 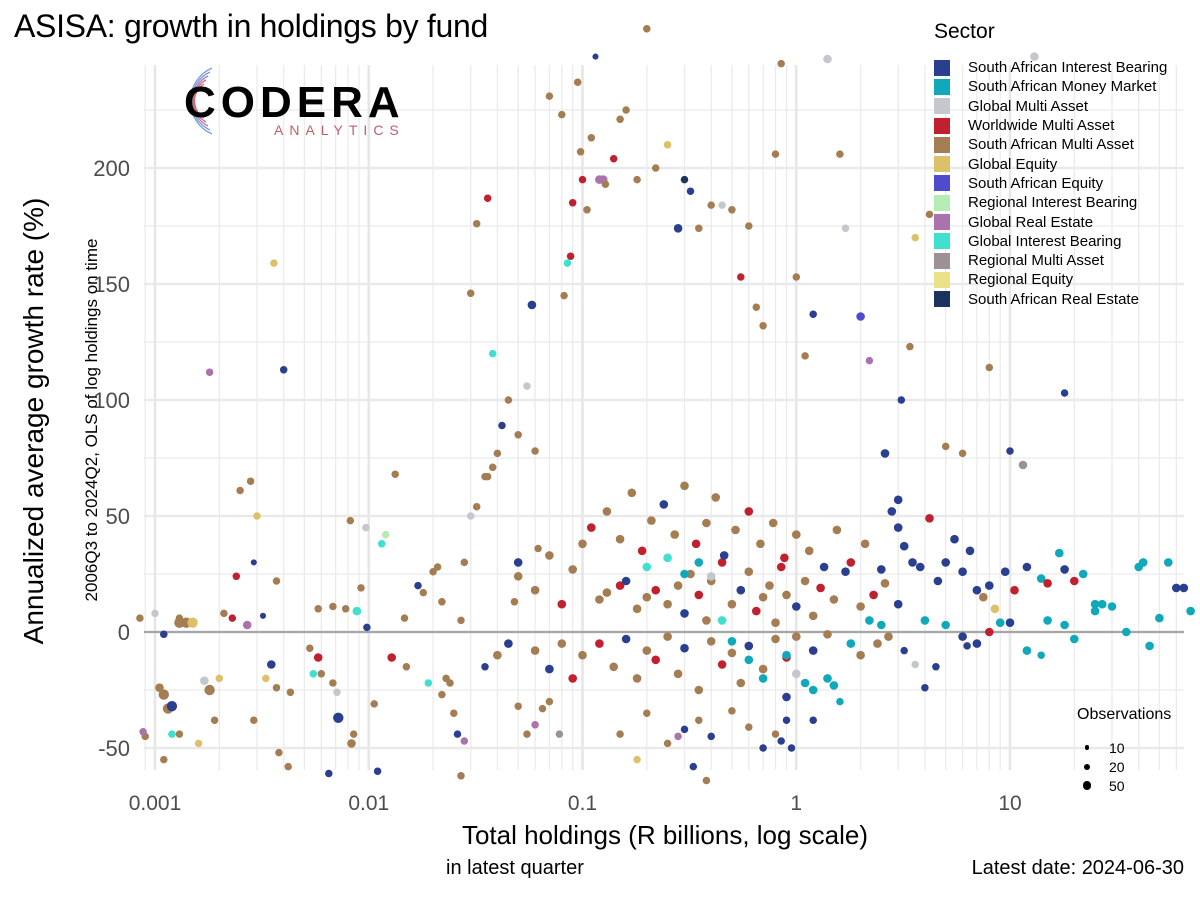 I want to click on legend-label: Global Interest Bearing, so click(x=1045, y=241).